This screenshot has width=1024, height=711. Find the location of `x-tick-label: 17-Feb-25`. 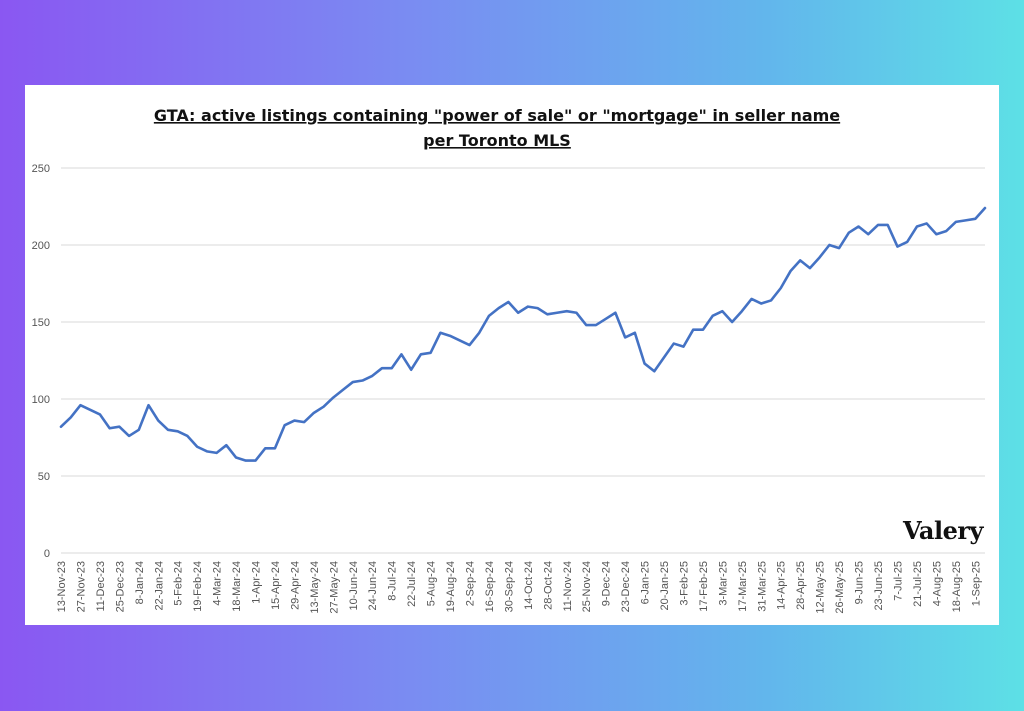

x-tick-label: 17-Feb-25 is located at coordinates (704, 586).